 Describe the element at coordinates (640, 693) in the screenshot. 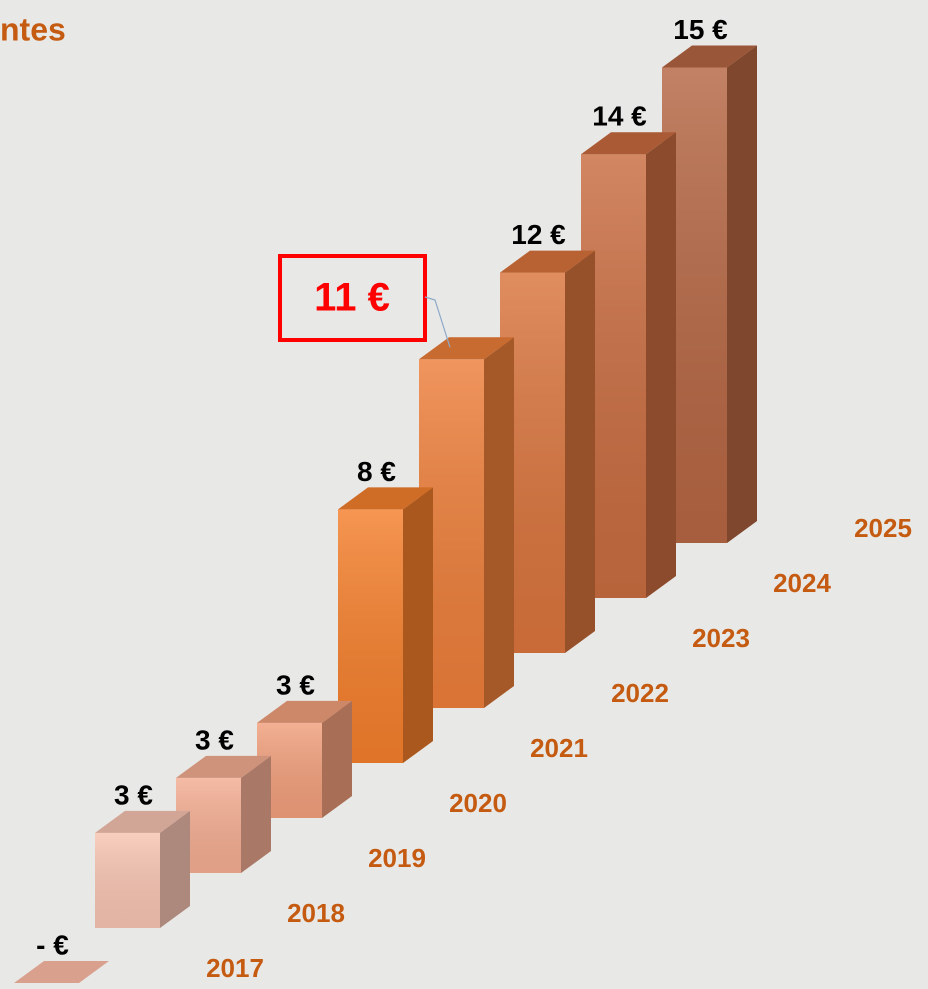

I see `x-tick-label: 2022` at that location.